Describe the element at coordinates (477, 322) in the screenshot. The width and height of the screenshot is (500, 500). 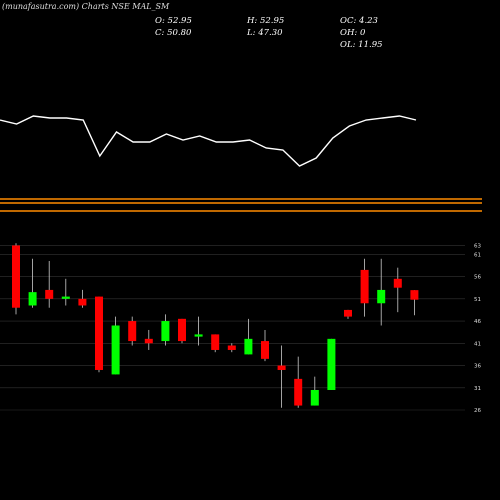
I see `y-tick-label: 46` at that location.